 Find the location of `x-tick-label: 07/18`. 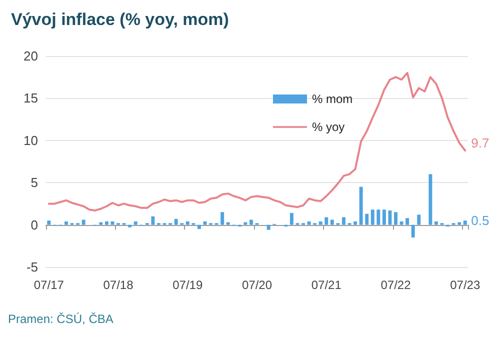

x-tick-label: 07/18 is located at coordinates (118, 285).